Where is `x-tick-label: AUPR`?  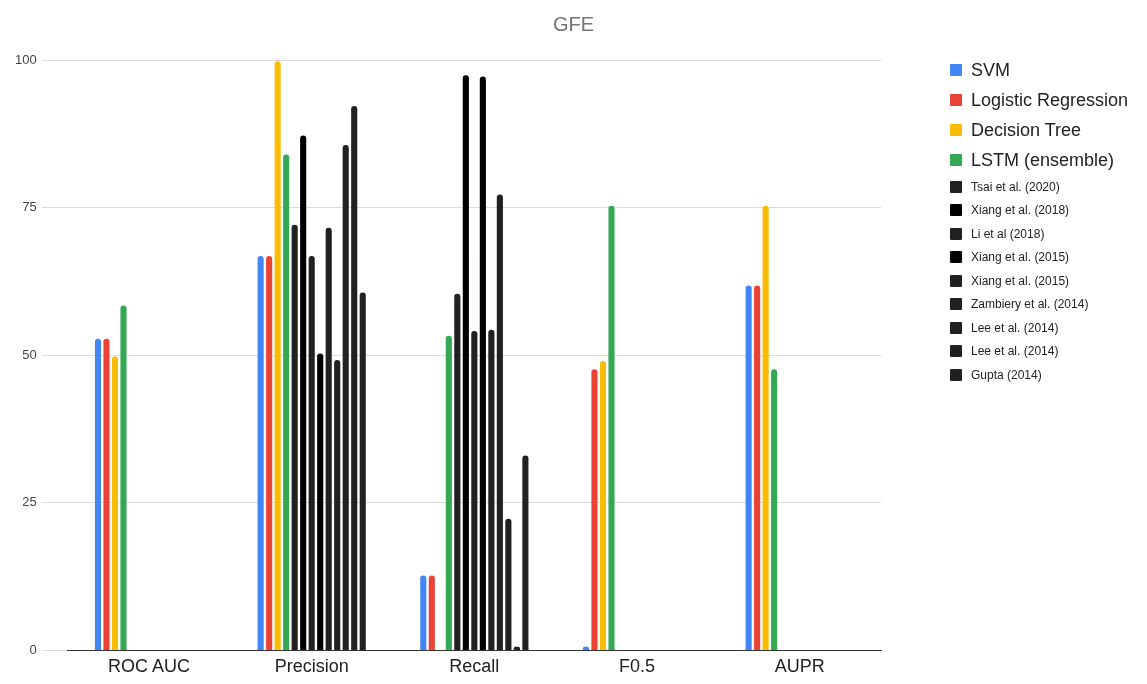 x-tick-label: AUPR is located at coordinates (799, 666).